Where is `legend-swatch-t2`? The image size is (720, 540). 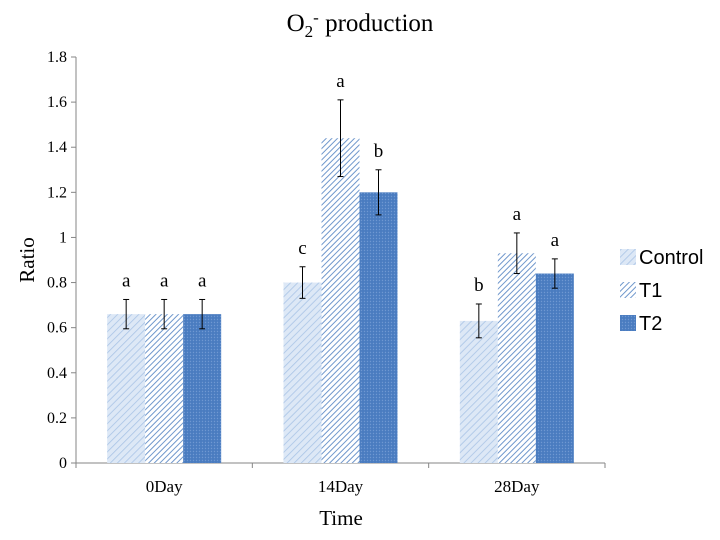
legend-swatch-t2 is located at coordinates (628, 323).